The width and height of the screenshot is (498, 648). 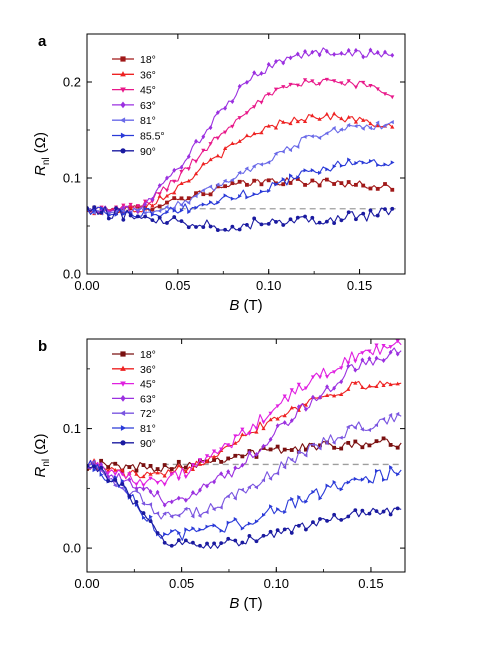 What do you see at coordinates (72, 82) in the screenshot?
I see `y-tick-label: 0.2` at bounding box center [72, 82].